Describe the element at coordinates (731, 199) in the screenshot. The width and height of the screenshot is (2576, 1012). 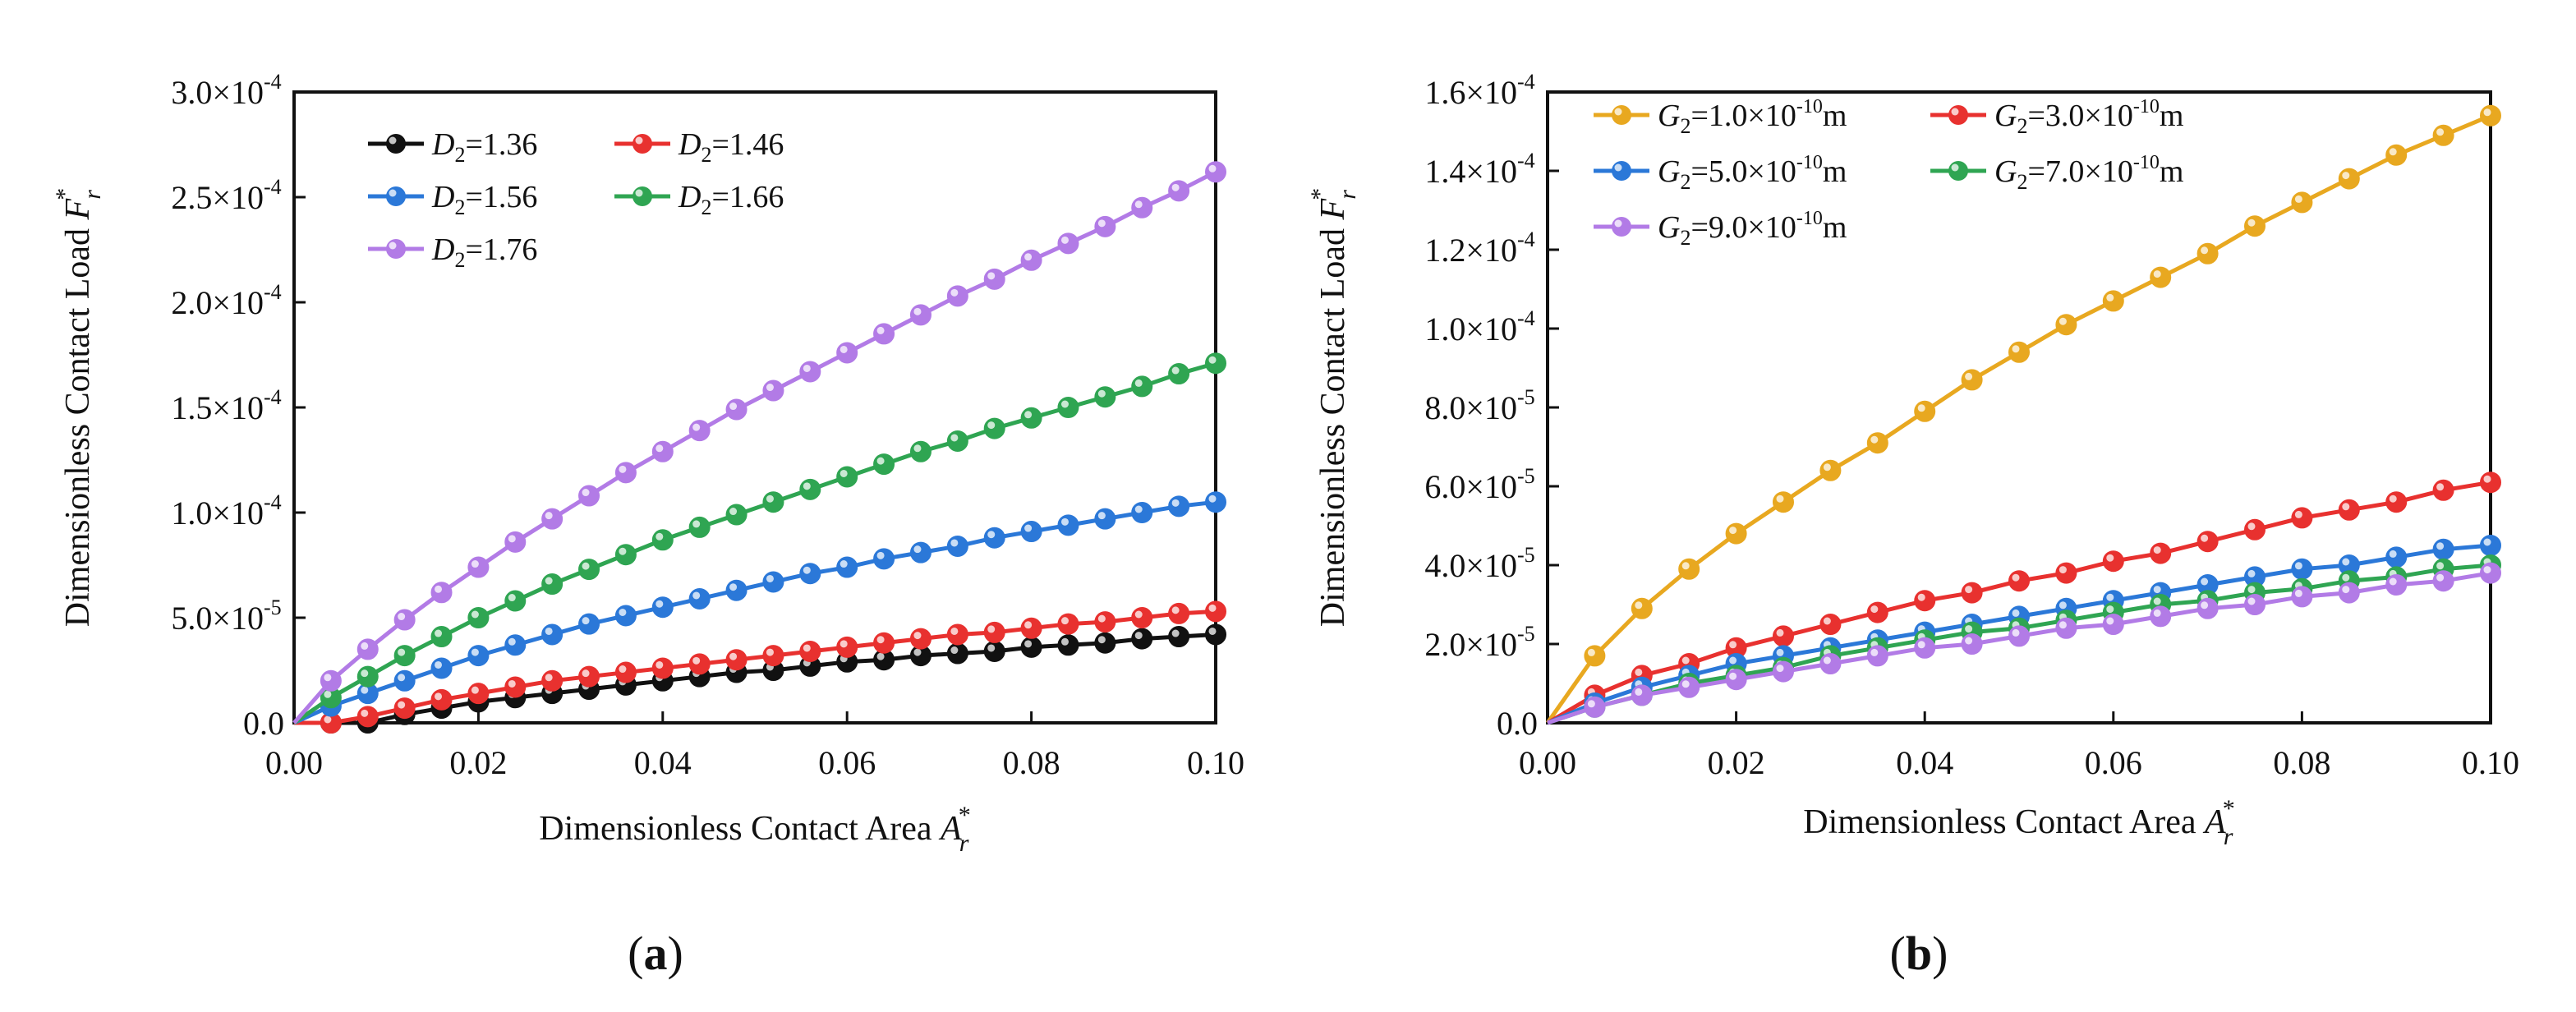
I see `legend-label: D2=1.66` at that location.